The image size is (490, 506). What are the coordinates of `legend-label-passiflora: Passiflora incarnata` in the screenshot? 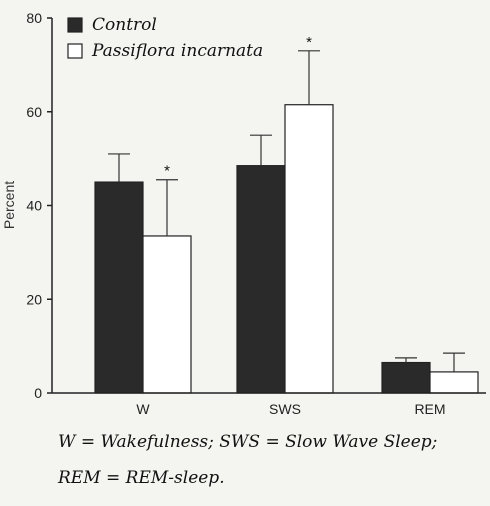 It's located at (177, 51).